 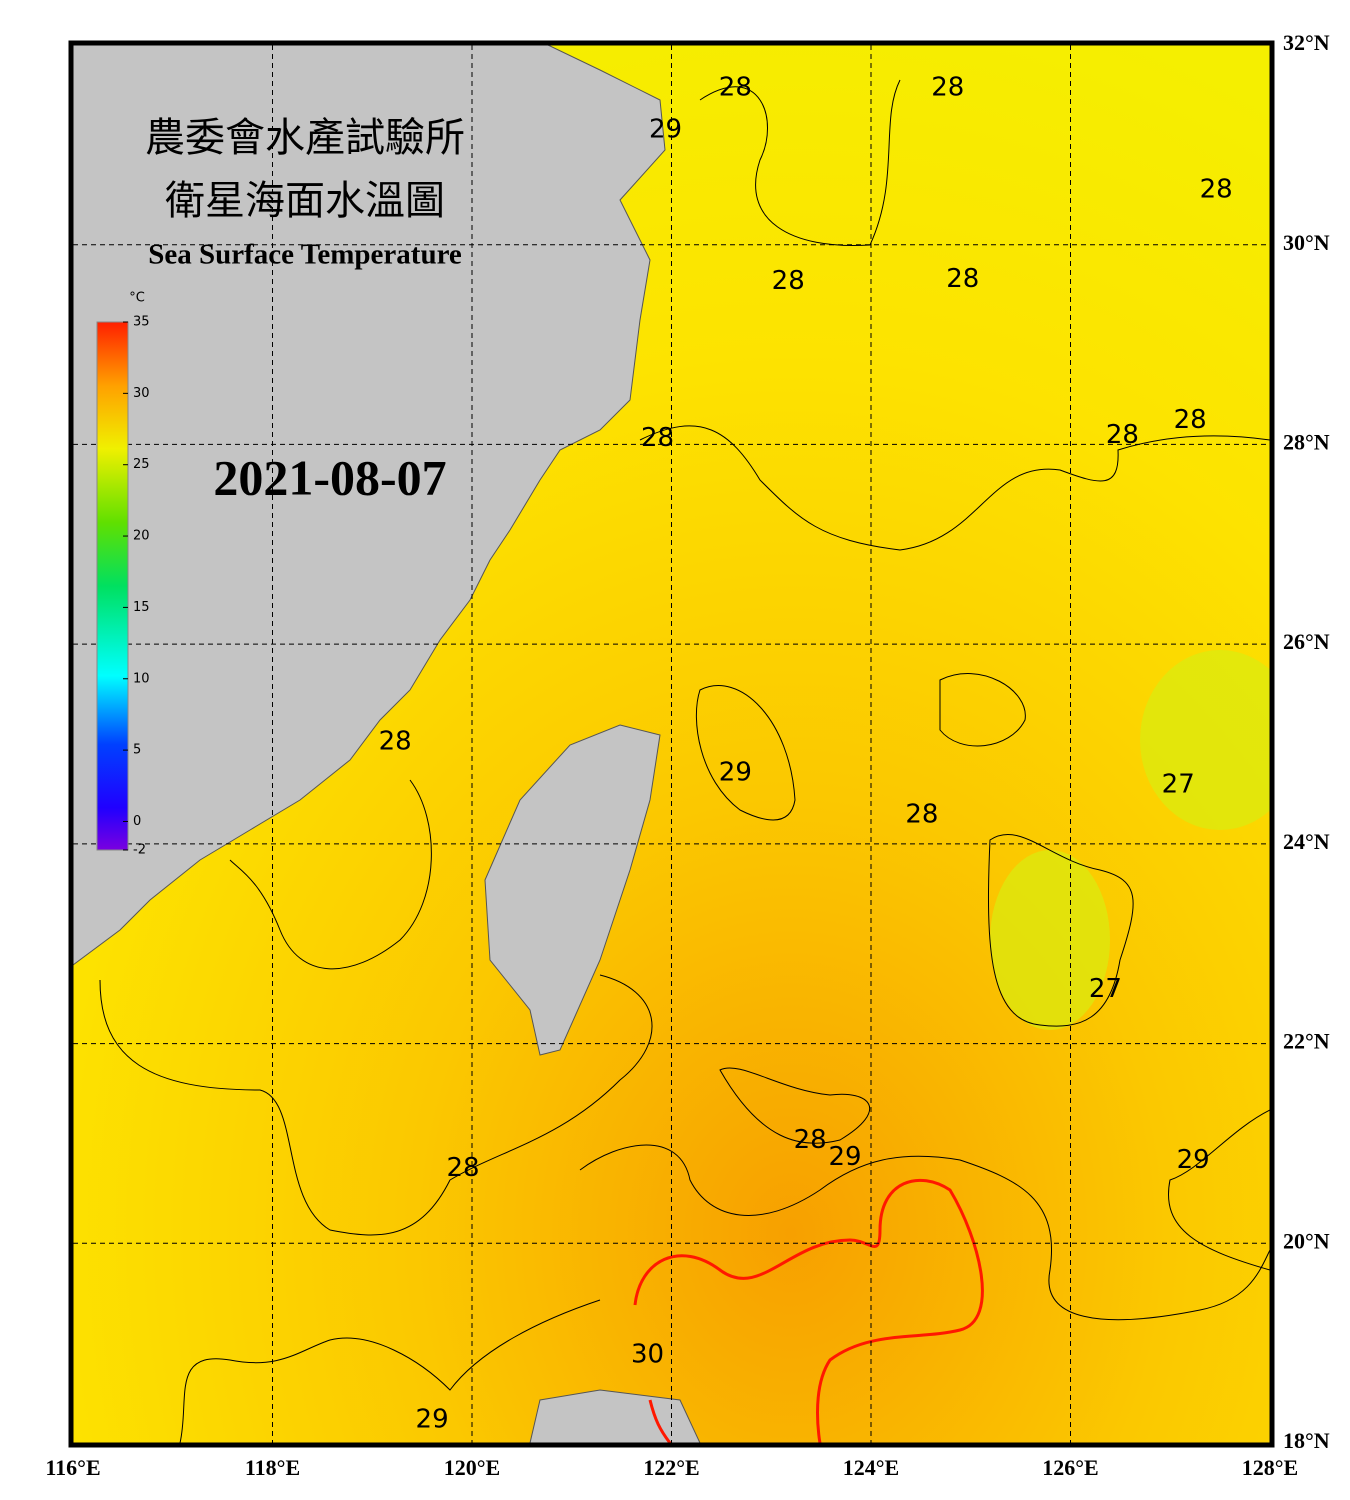 What do you see at coordinates (1270, 1467) in the screenshot?
I see `x-tick-label: 128°E` at bounding box center [1270, 1467].